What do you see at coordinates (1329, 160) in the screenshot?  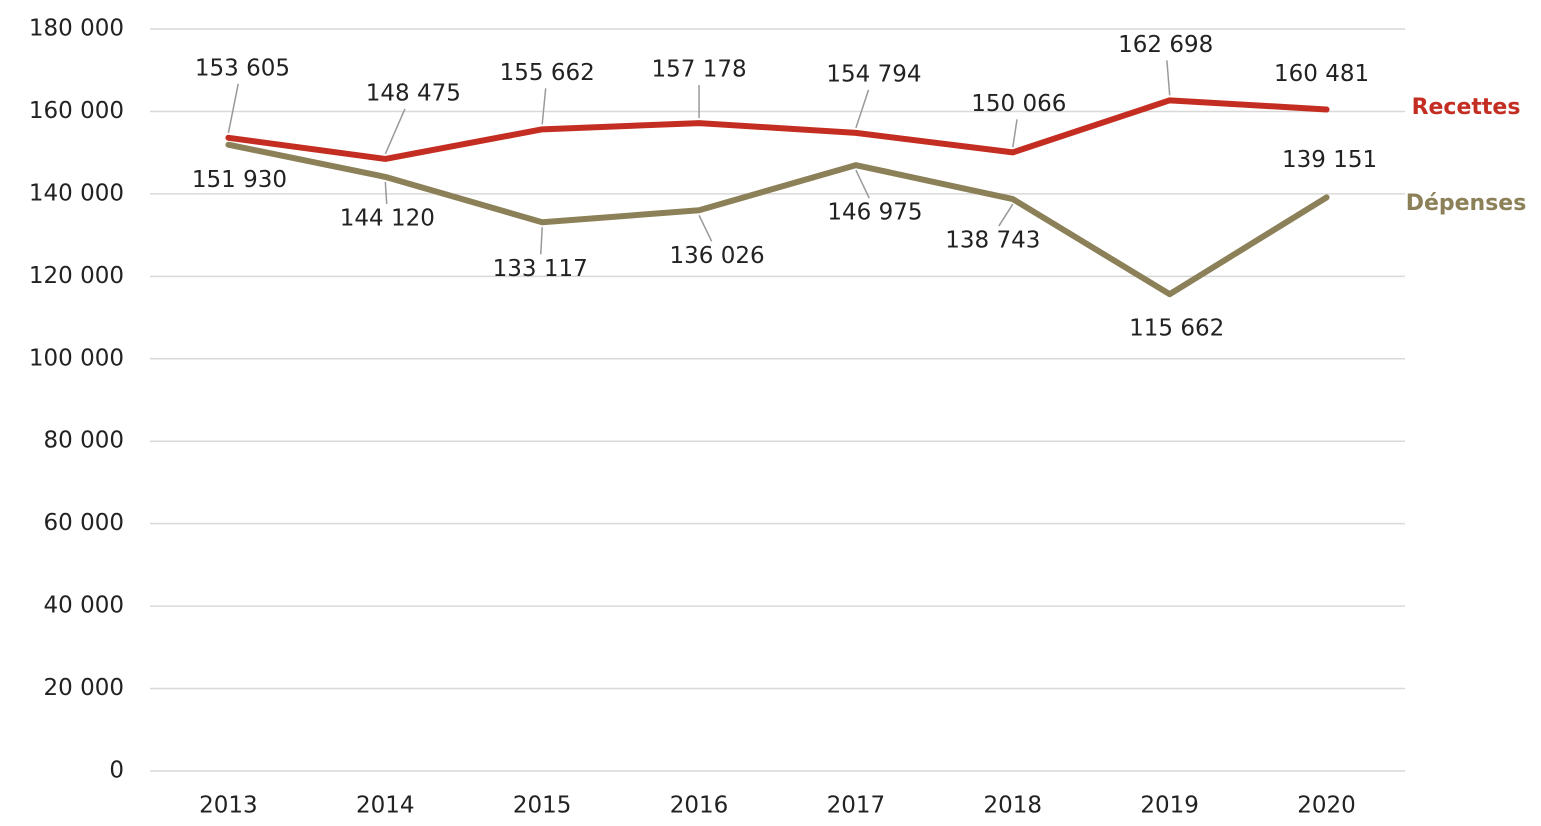 I see `data-label: 139 151` at bounding box center [1329, 160].